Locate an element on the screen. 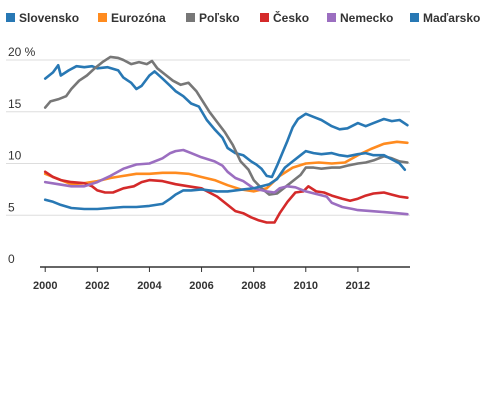  y-tick-label: 20 % is located at coordinates (22, 52).